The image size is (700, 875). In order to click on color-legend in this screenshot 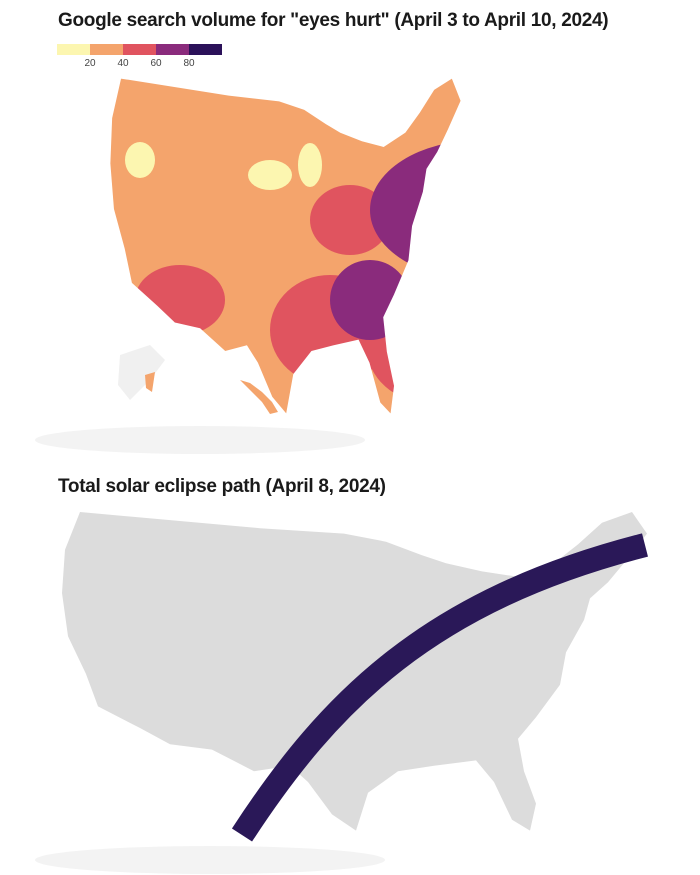, I will do `click(139, 49)`.